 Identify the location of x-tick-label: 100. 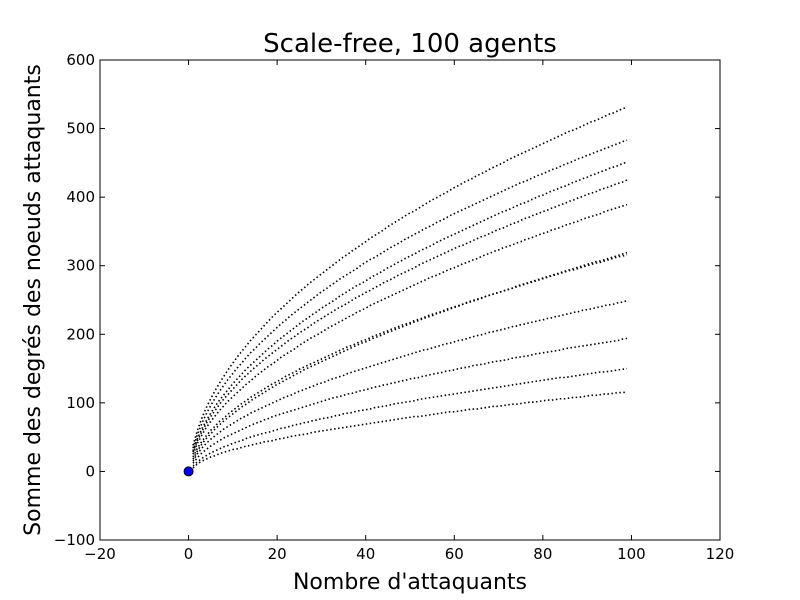
(631, 554).